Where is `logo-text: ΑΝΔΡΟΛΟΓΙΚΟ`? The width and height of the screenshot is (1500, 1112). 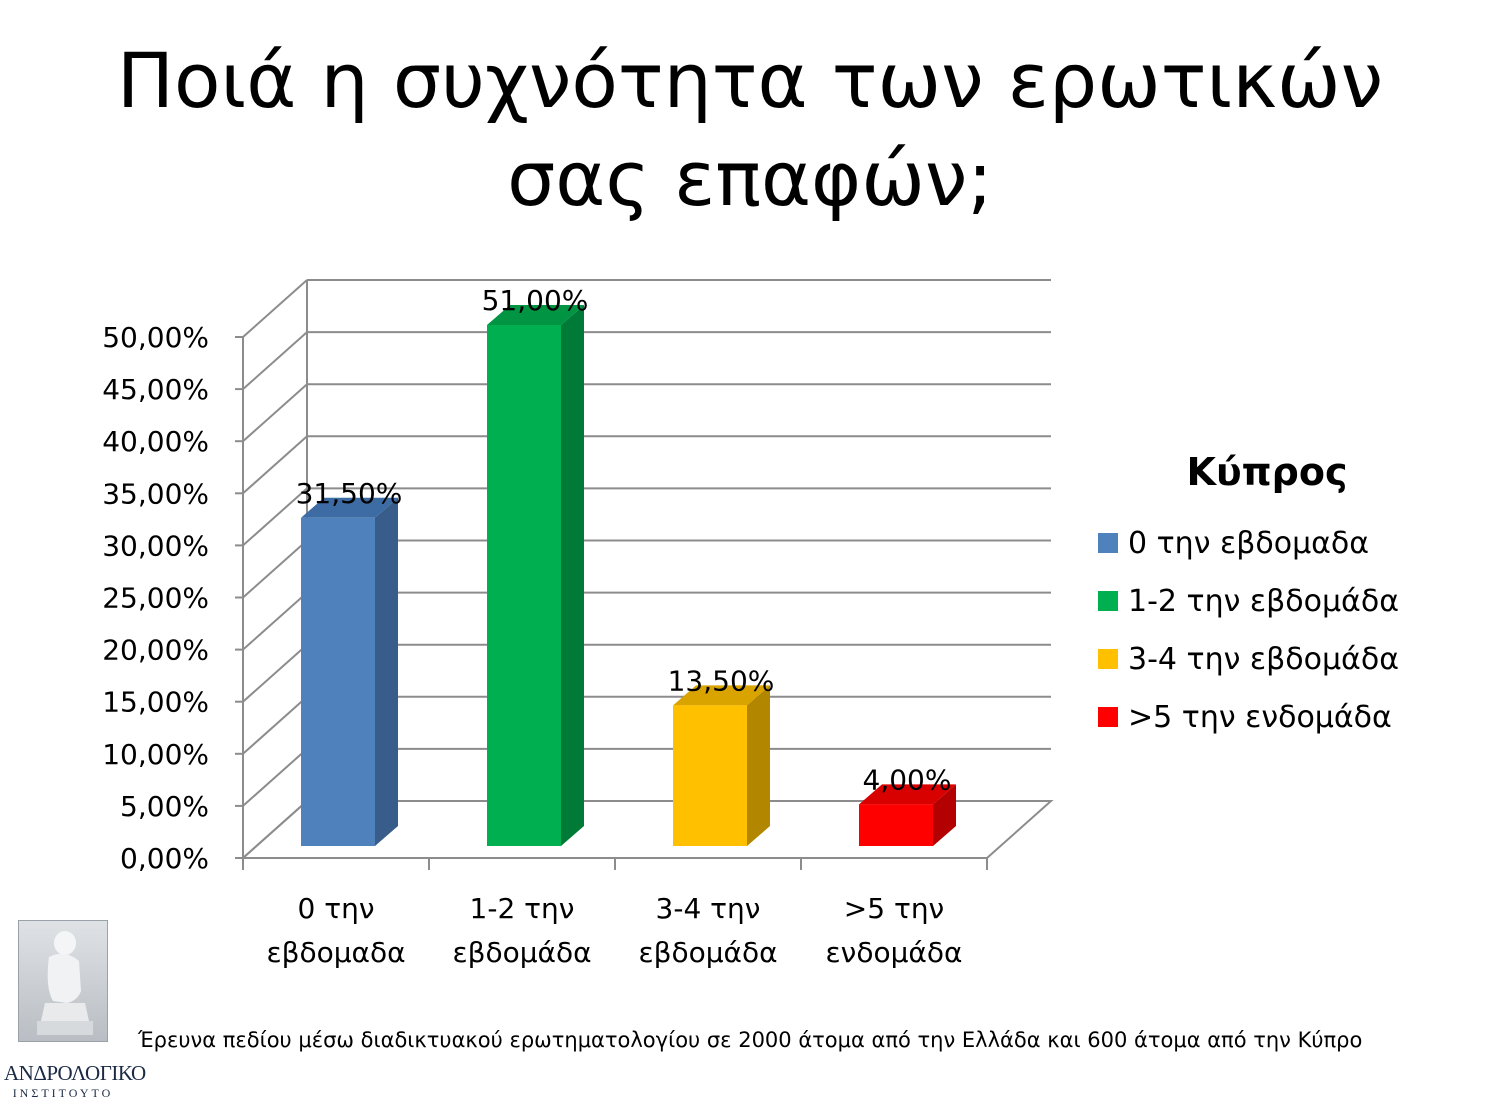 logo-text: ΑΝΔΡΟΛΟΓΙΚΟ is located at coordinates (75, 1073).